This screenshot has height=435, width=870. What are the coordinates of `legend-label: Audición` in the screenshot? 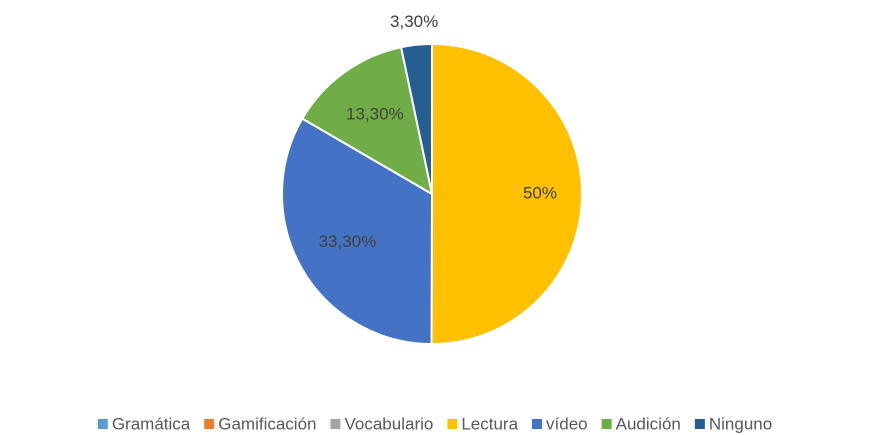 It's located at (648, 423).